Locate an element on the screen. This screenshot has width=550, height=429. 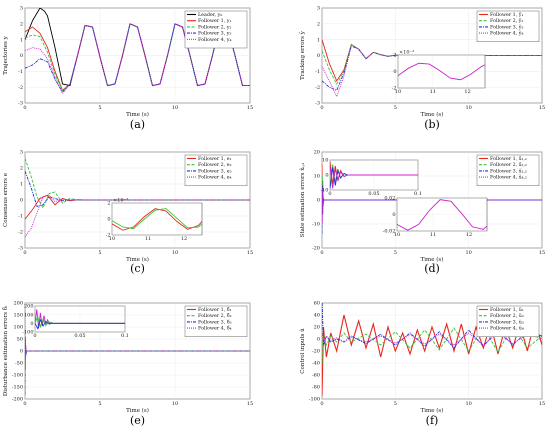
inset-y-tick-label: -100 is located at coordinates (27, 333).